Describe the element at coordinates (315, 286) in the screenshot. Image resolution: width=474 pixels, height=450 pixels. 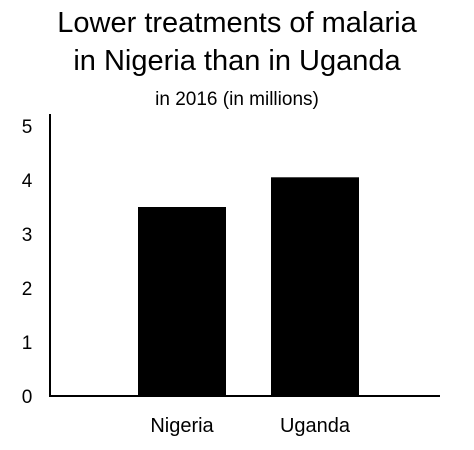
I see `bar-uganda` at that location.